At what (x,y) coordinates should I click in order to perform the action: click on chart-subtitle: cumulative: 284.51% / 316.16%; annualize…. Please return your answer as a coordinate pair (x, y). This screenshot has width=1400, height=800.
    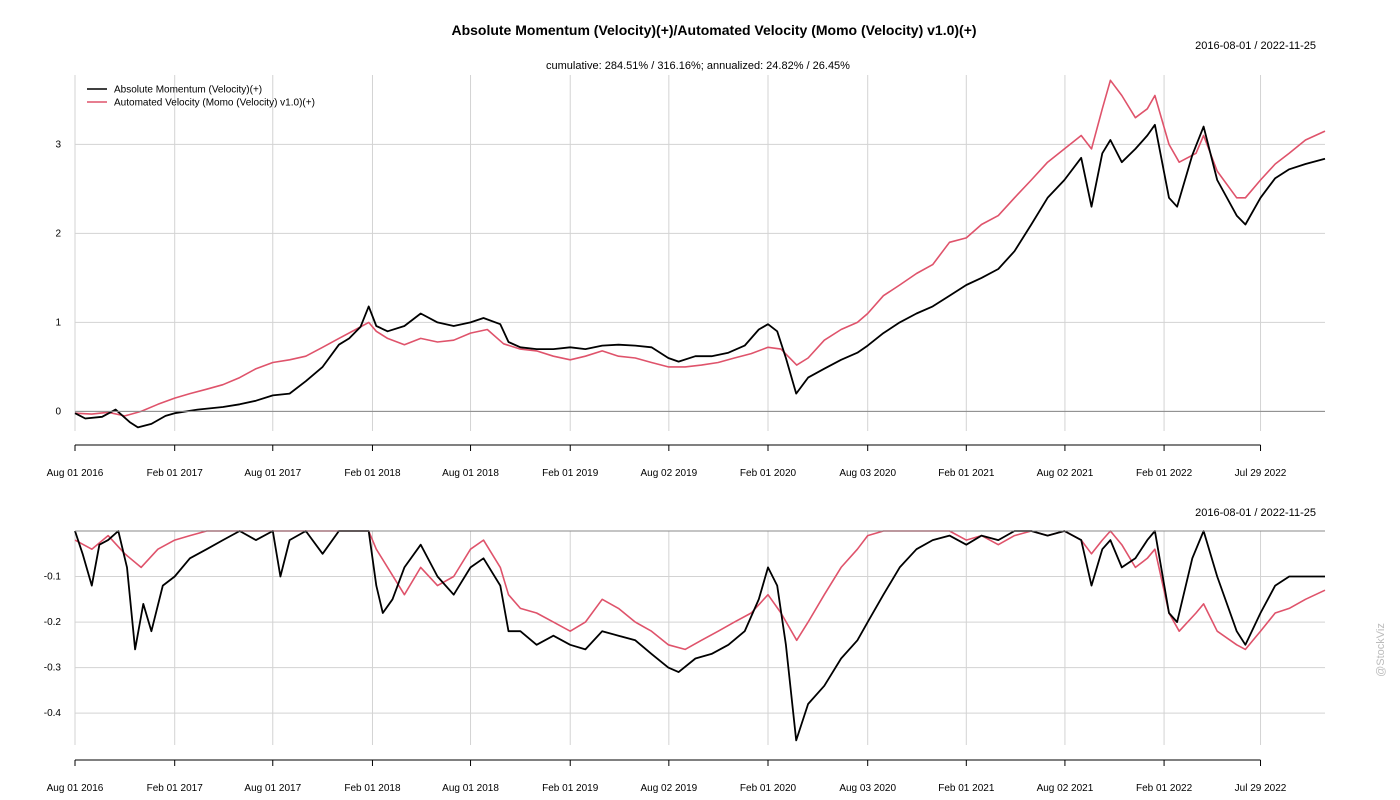
    Looking at the image, I should click on (698, 66).